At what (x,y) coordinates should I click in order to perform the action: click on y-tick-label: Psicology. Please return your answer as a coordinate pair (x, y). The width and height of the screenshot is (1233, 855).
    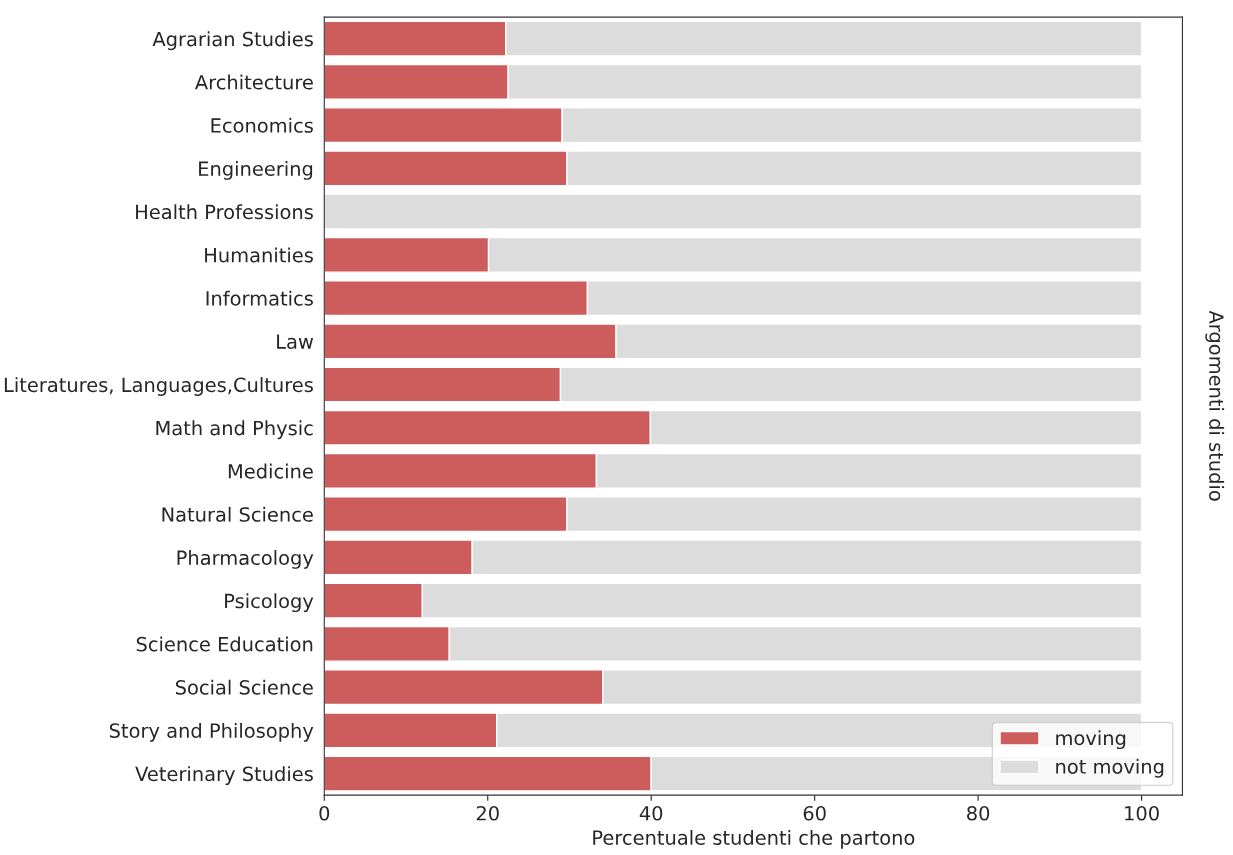
    Looking at the image, I should click on (269, 603).